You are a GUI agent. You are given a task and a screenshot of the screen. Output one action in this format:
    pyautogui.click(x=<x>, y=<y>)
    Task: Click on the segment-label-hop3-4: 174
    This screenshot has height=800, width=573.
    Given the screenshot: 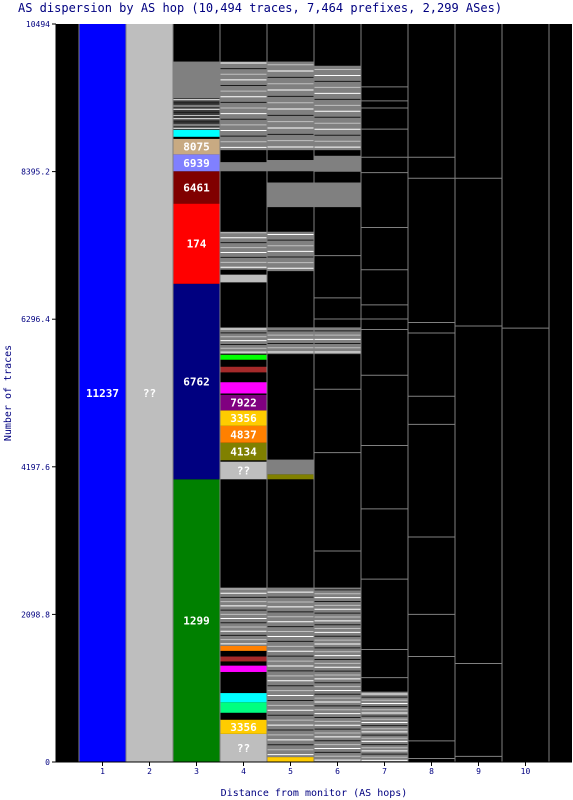 What is the action you would take?
    pyautogui.click(x=197, y=244)
    